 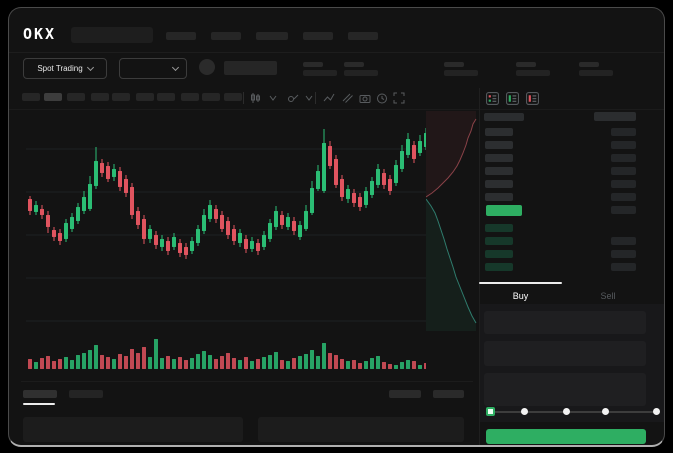 What do you see at coordinates (512, 98) in the screenshot?
I see `book-bids-icon` at bounding box center [512, 98].